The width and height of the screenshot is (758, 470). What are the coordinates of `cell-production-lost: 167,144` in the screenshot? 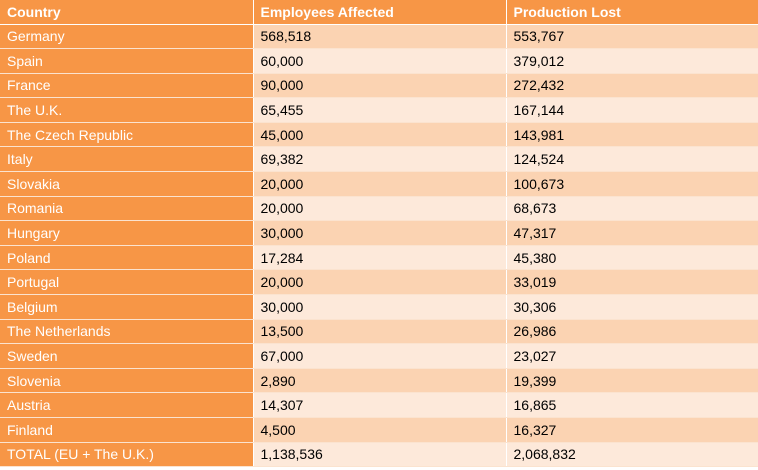 It's located at (632, 110).